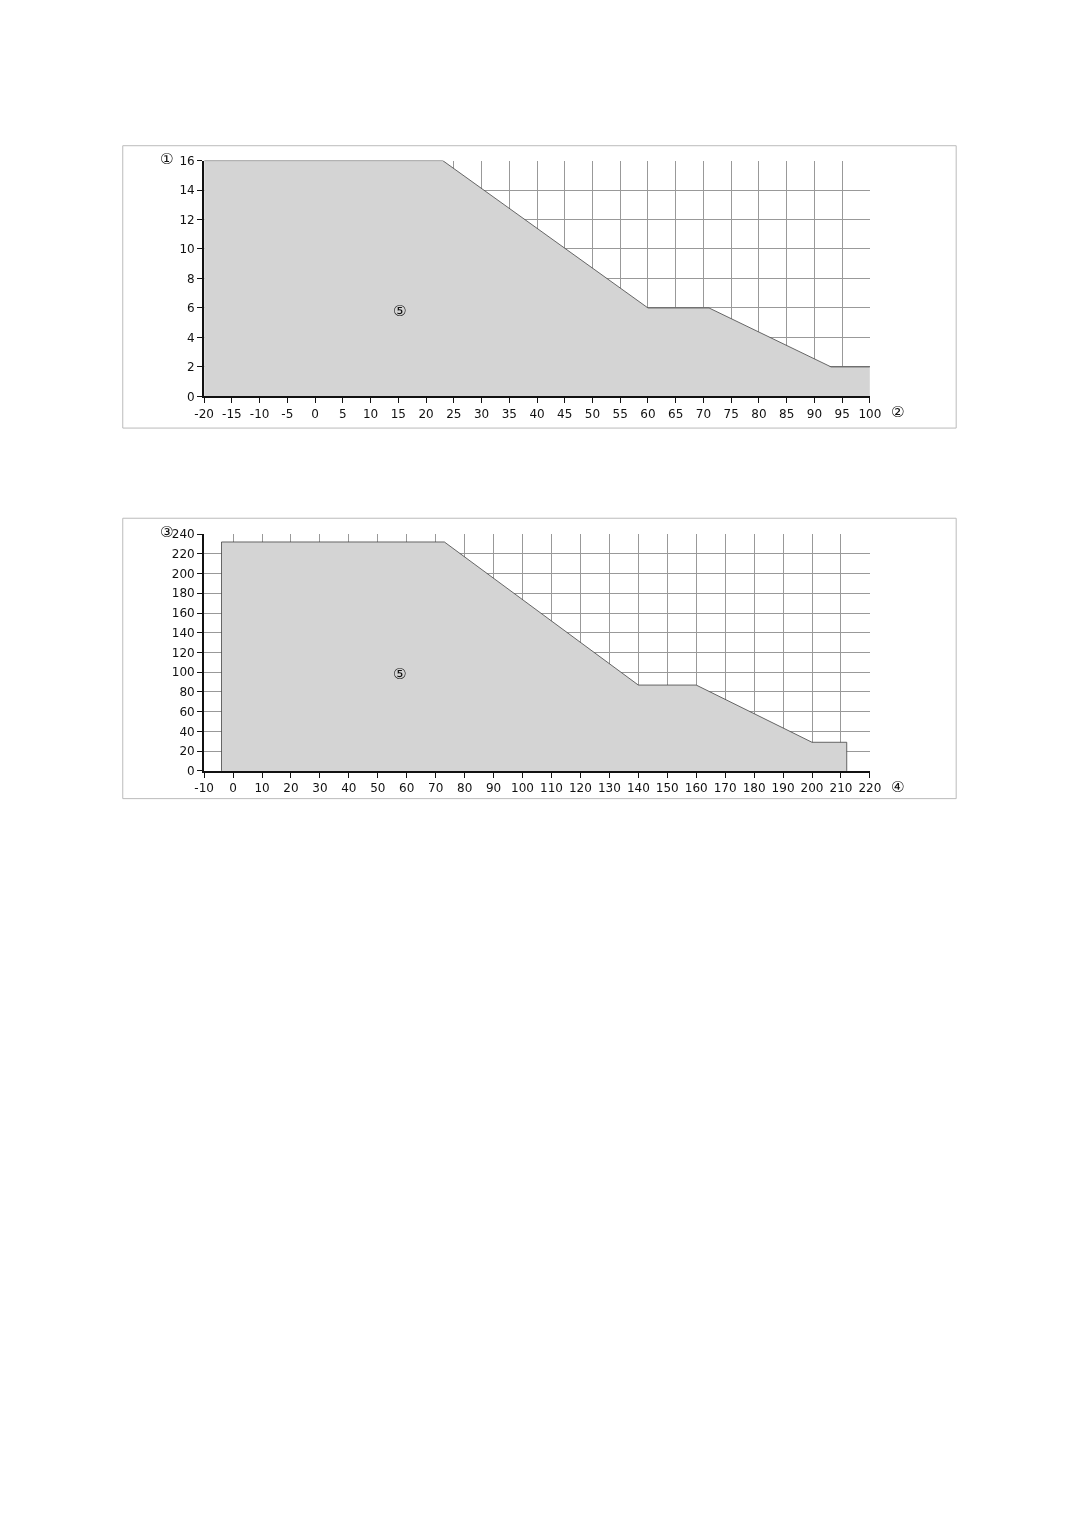 The width and height of the screenshot is (1077, 1517). I want to click on x-tick-label: 5, so click(343, 413).